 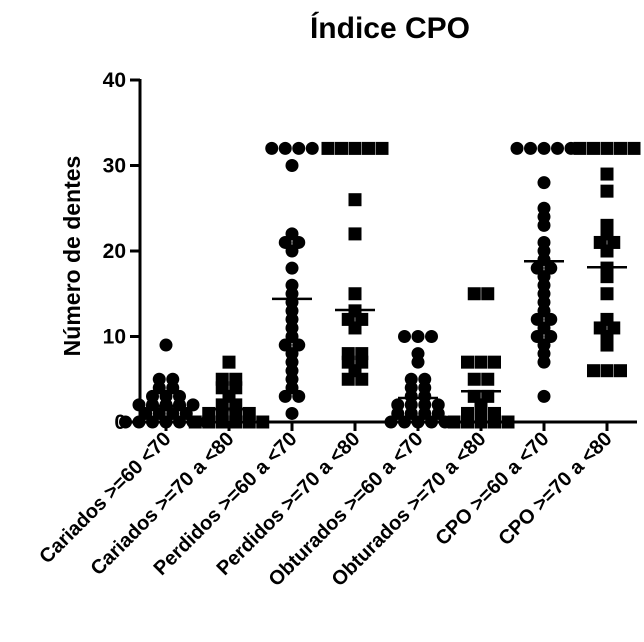 I want to click on y-axis-ticks: 010203040, so click(x=121, y=251).